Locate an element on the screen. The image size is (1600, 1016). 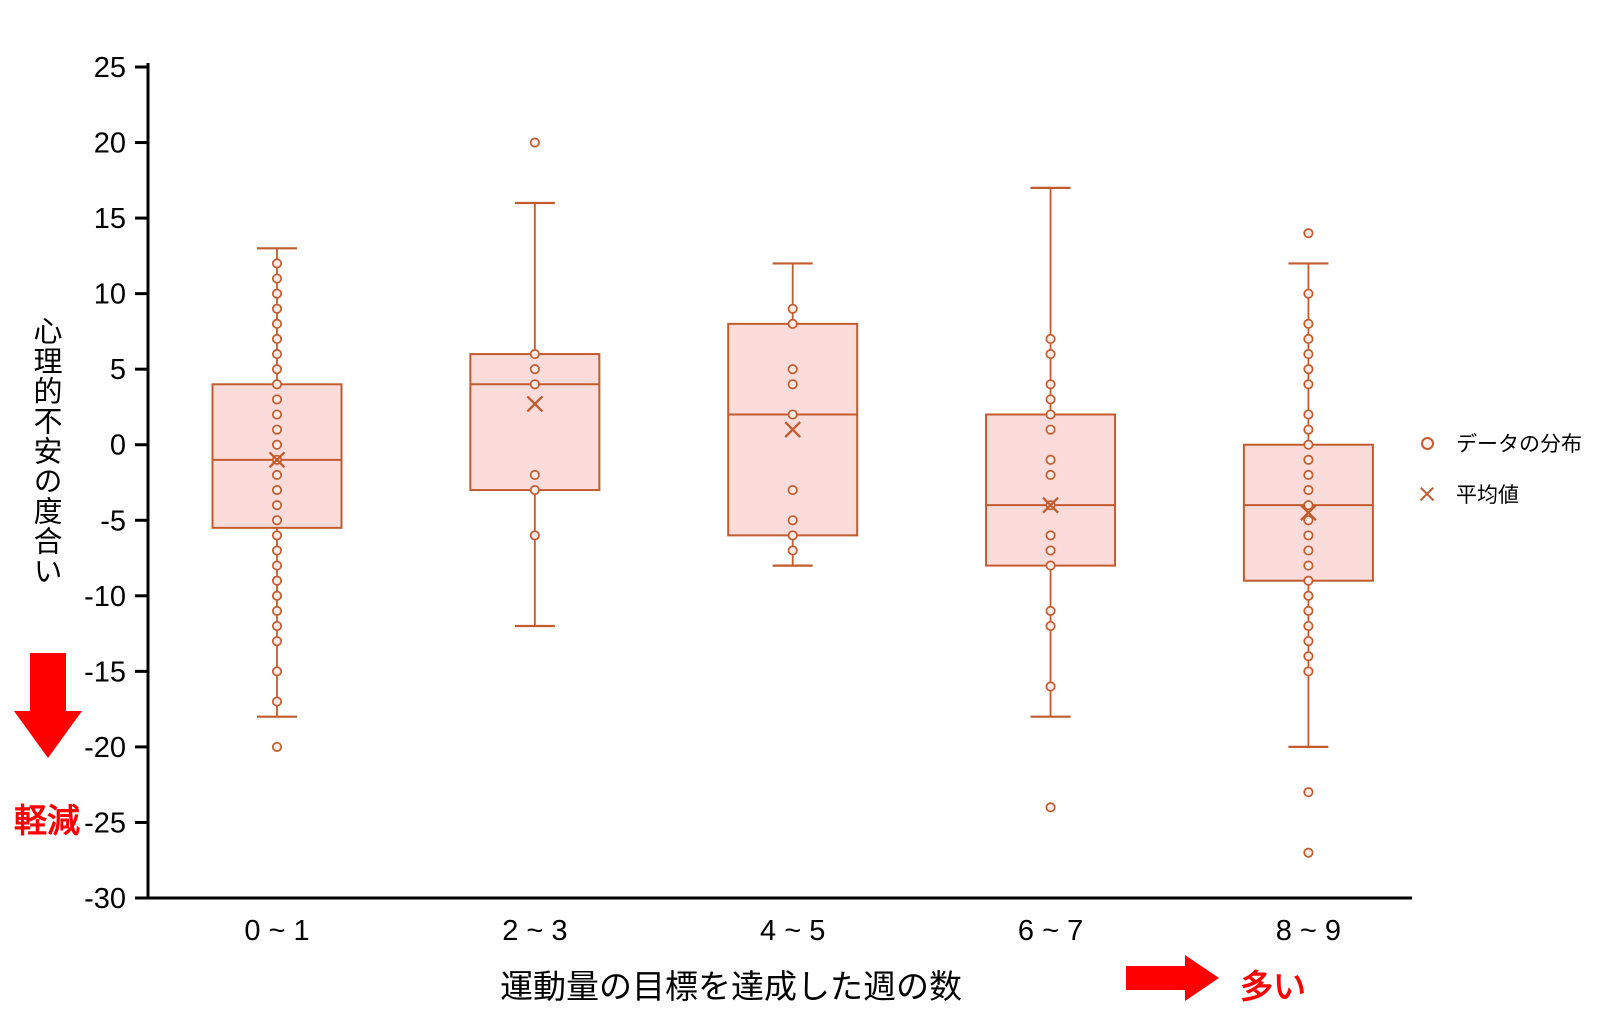
svg-text: 0 is located at coordinates (118, 446).